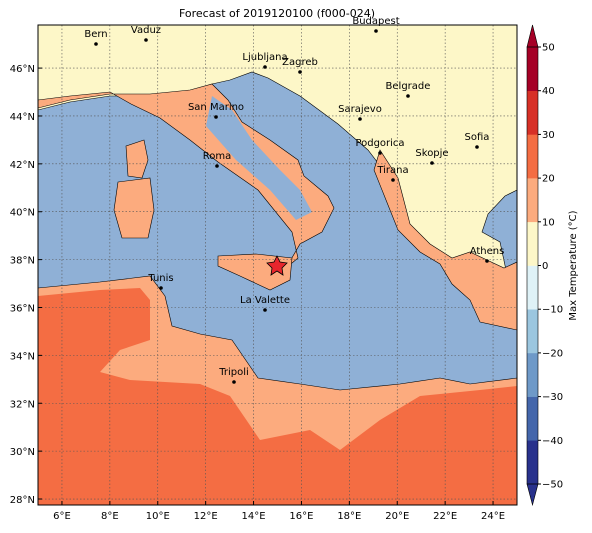 Image resolution: width=592 pixels, height=533 pixels. Describe the element at coordinates (552, 353) in the screenshot. I see `colorbar-tick-label: −20` at that location.